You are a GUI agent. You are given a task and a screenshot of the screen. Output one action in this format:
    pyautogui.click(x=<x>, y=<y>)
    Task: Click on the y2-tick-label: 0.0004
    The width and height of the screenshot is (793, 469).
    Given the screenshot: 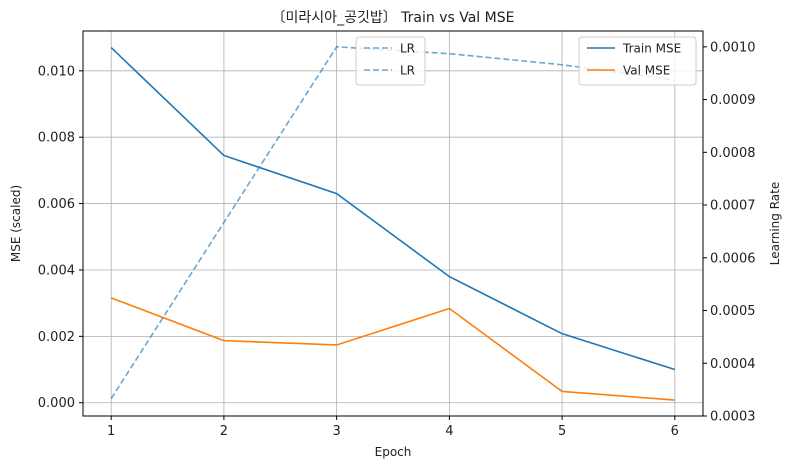 What is the action you would take?
    pyautogui.click(x=733, y=364)
    